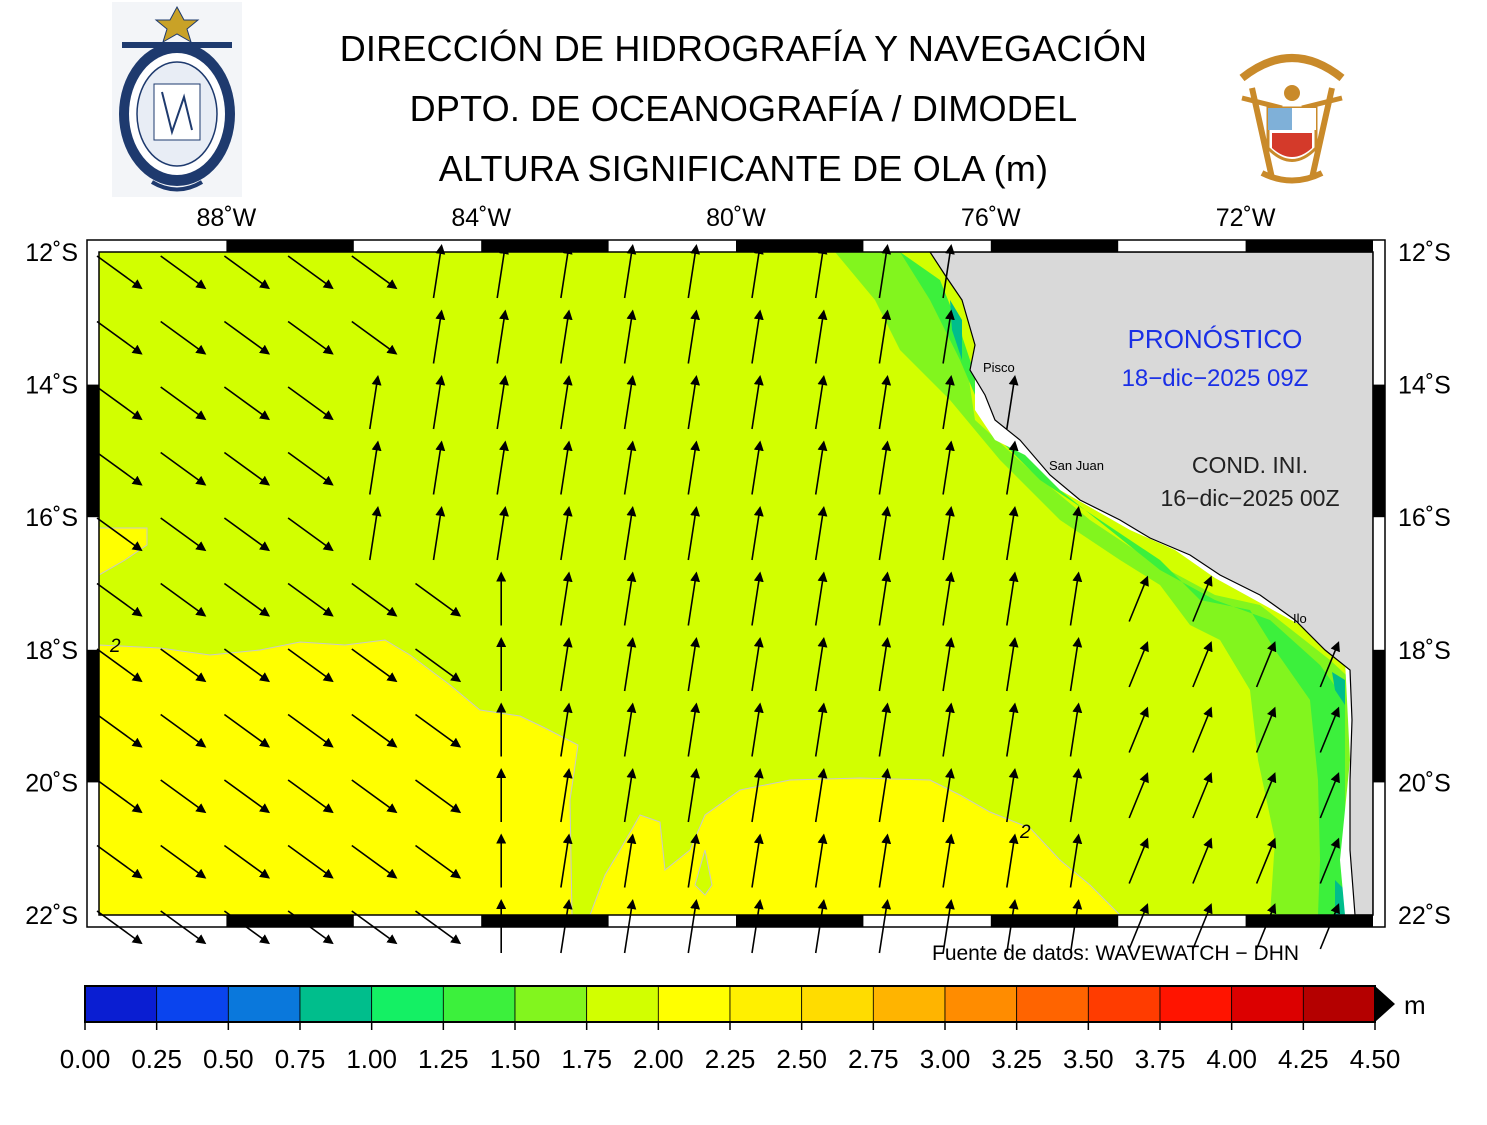  What do you see at coordinates (873, 1059) in the screenshot?
I see `colorbar-tick-label: 2.75` at bounding box center [873, 1059].